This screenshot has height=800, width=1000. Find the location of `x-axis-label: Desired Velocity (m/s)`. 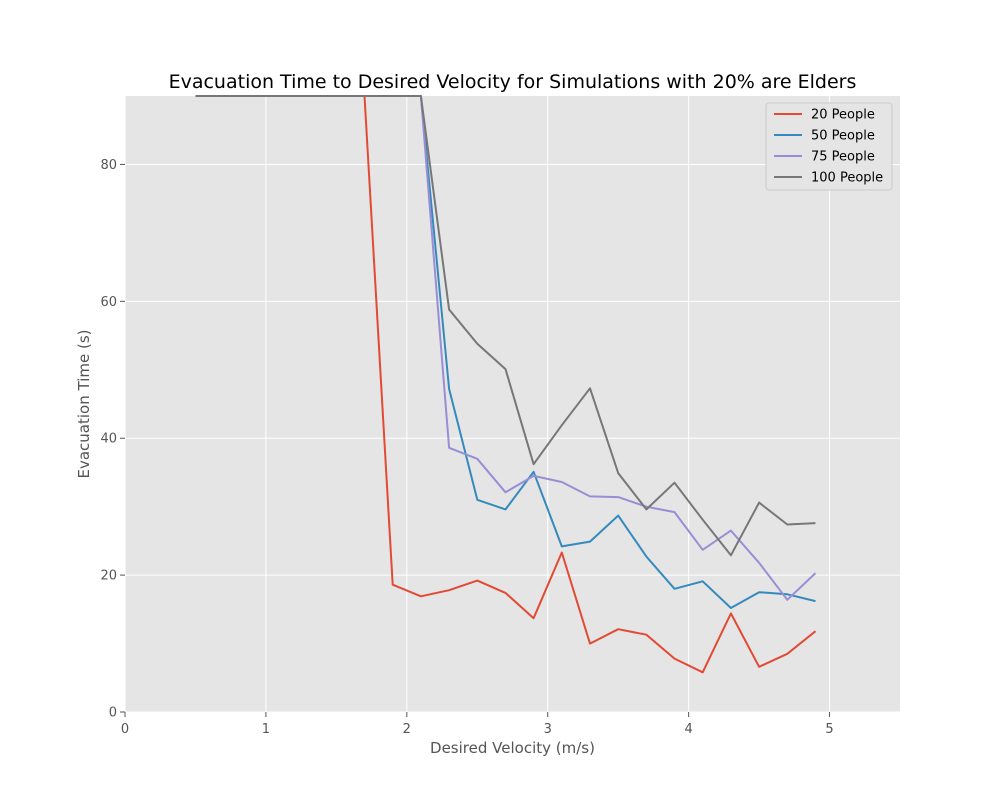

x-axis-label: Desired Velocity (m/s) is located at coordinates (512, 748).